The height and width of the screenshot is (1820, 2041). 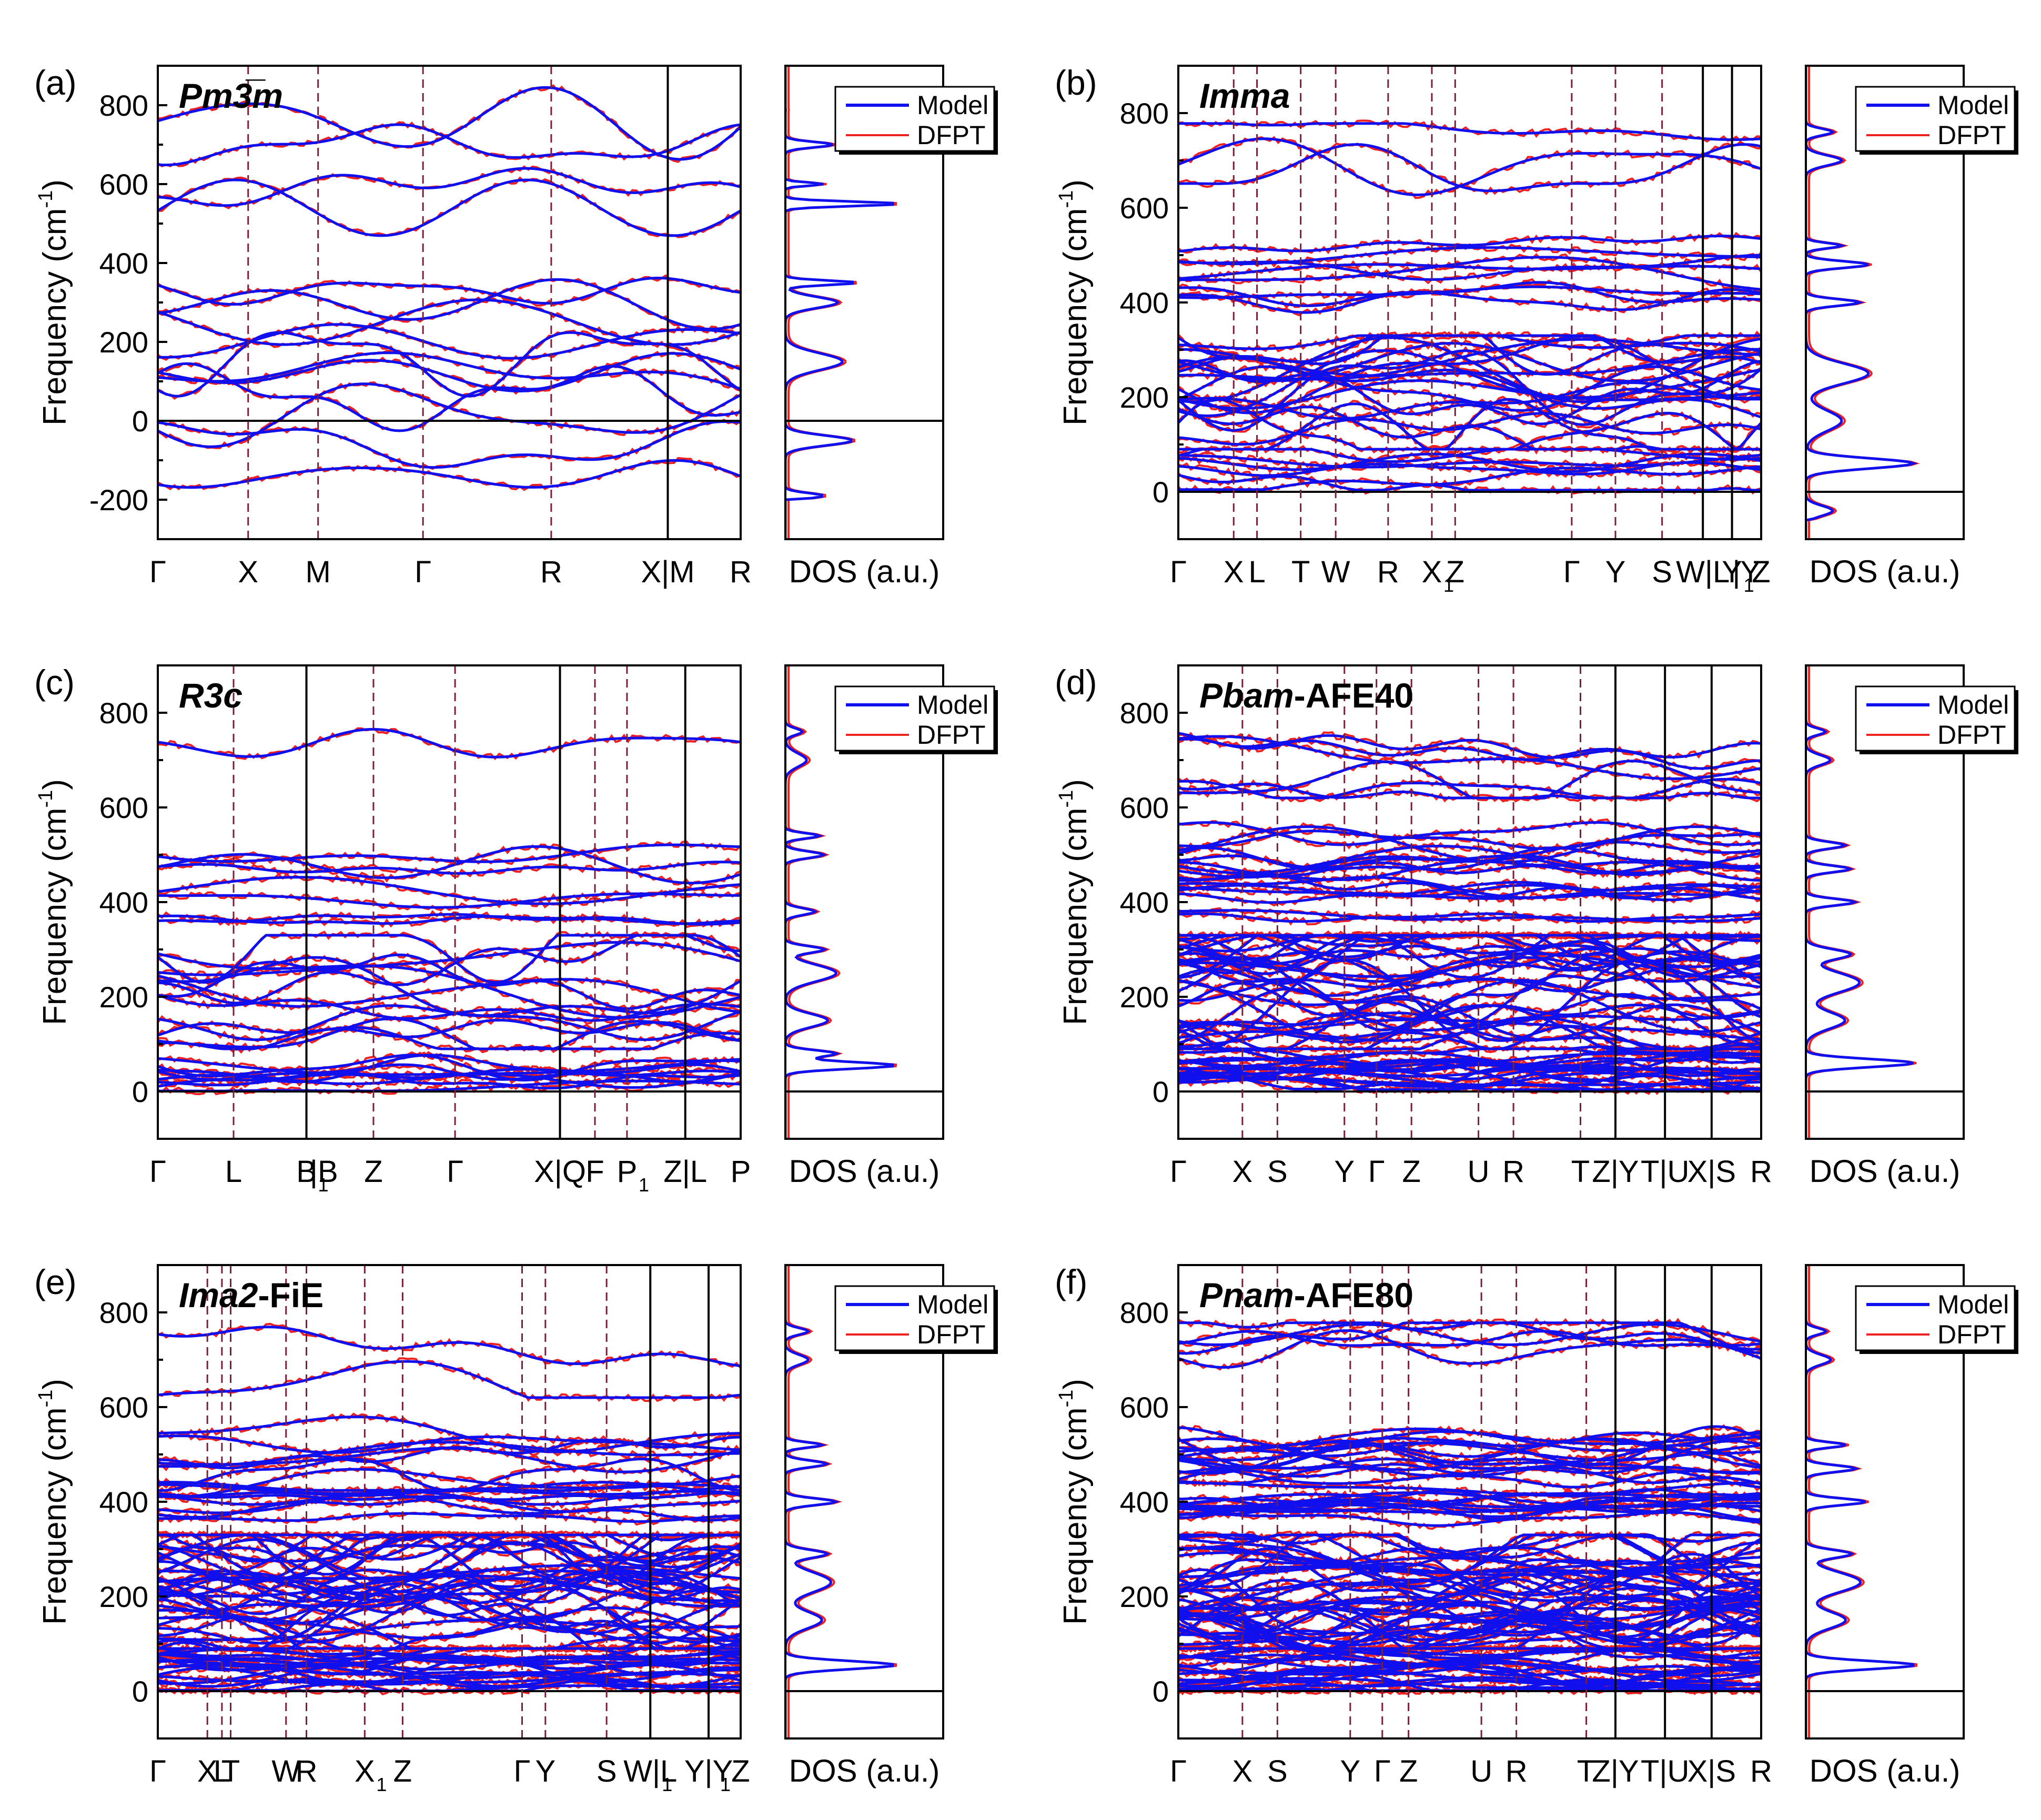 What do you see at coordinates (864, 302) in the screenshot?
I see `dos-axes-frame` at bounding box center [864, 302].